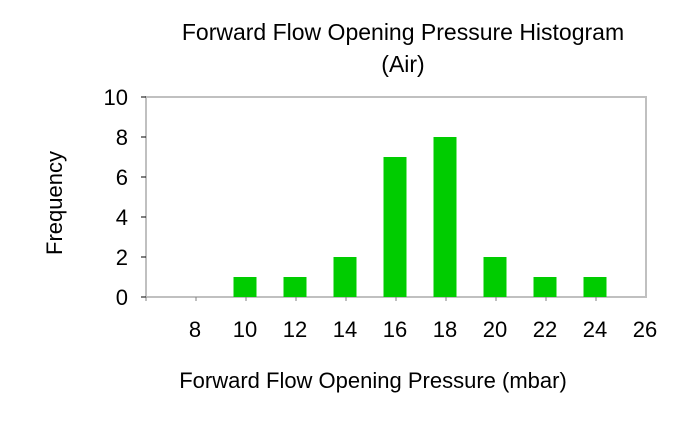 Image resolution: width=700 pixels, height=435 pixels. I want to click on x-tick-label: 12, so click(295, 329).